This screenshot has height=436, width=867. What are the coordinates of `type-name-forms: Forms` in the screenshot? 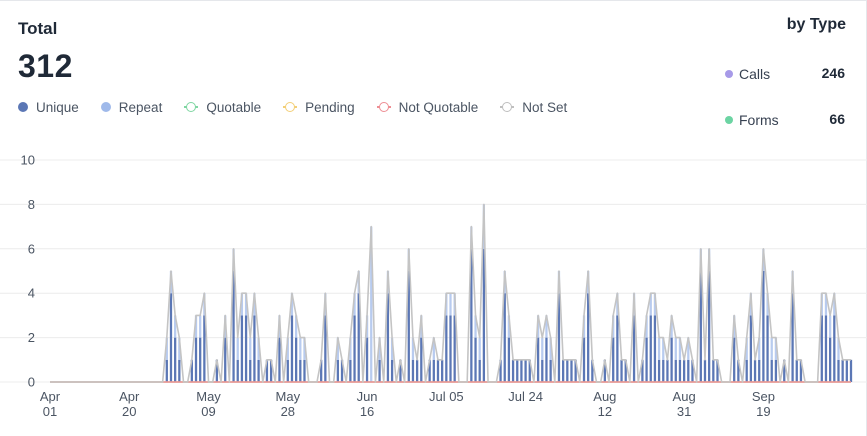 It's located at (759, 120).